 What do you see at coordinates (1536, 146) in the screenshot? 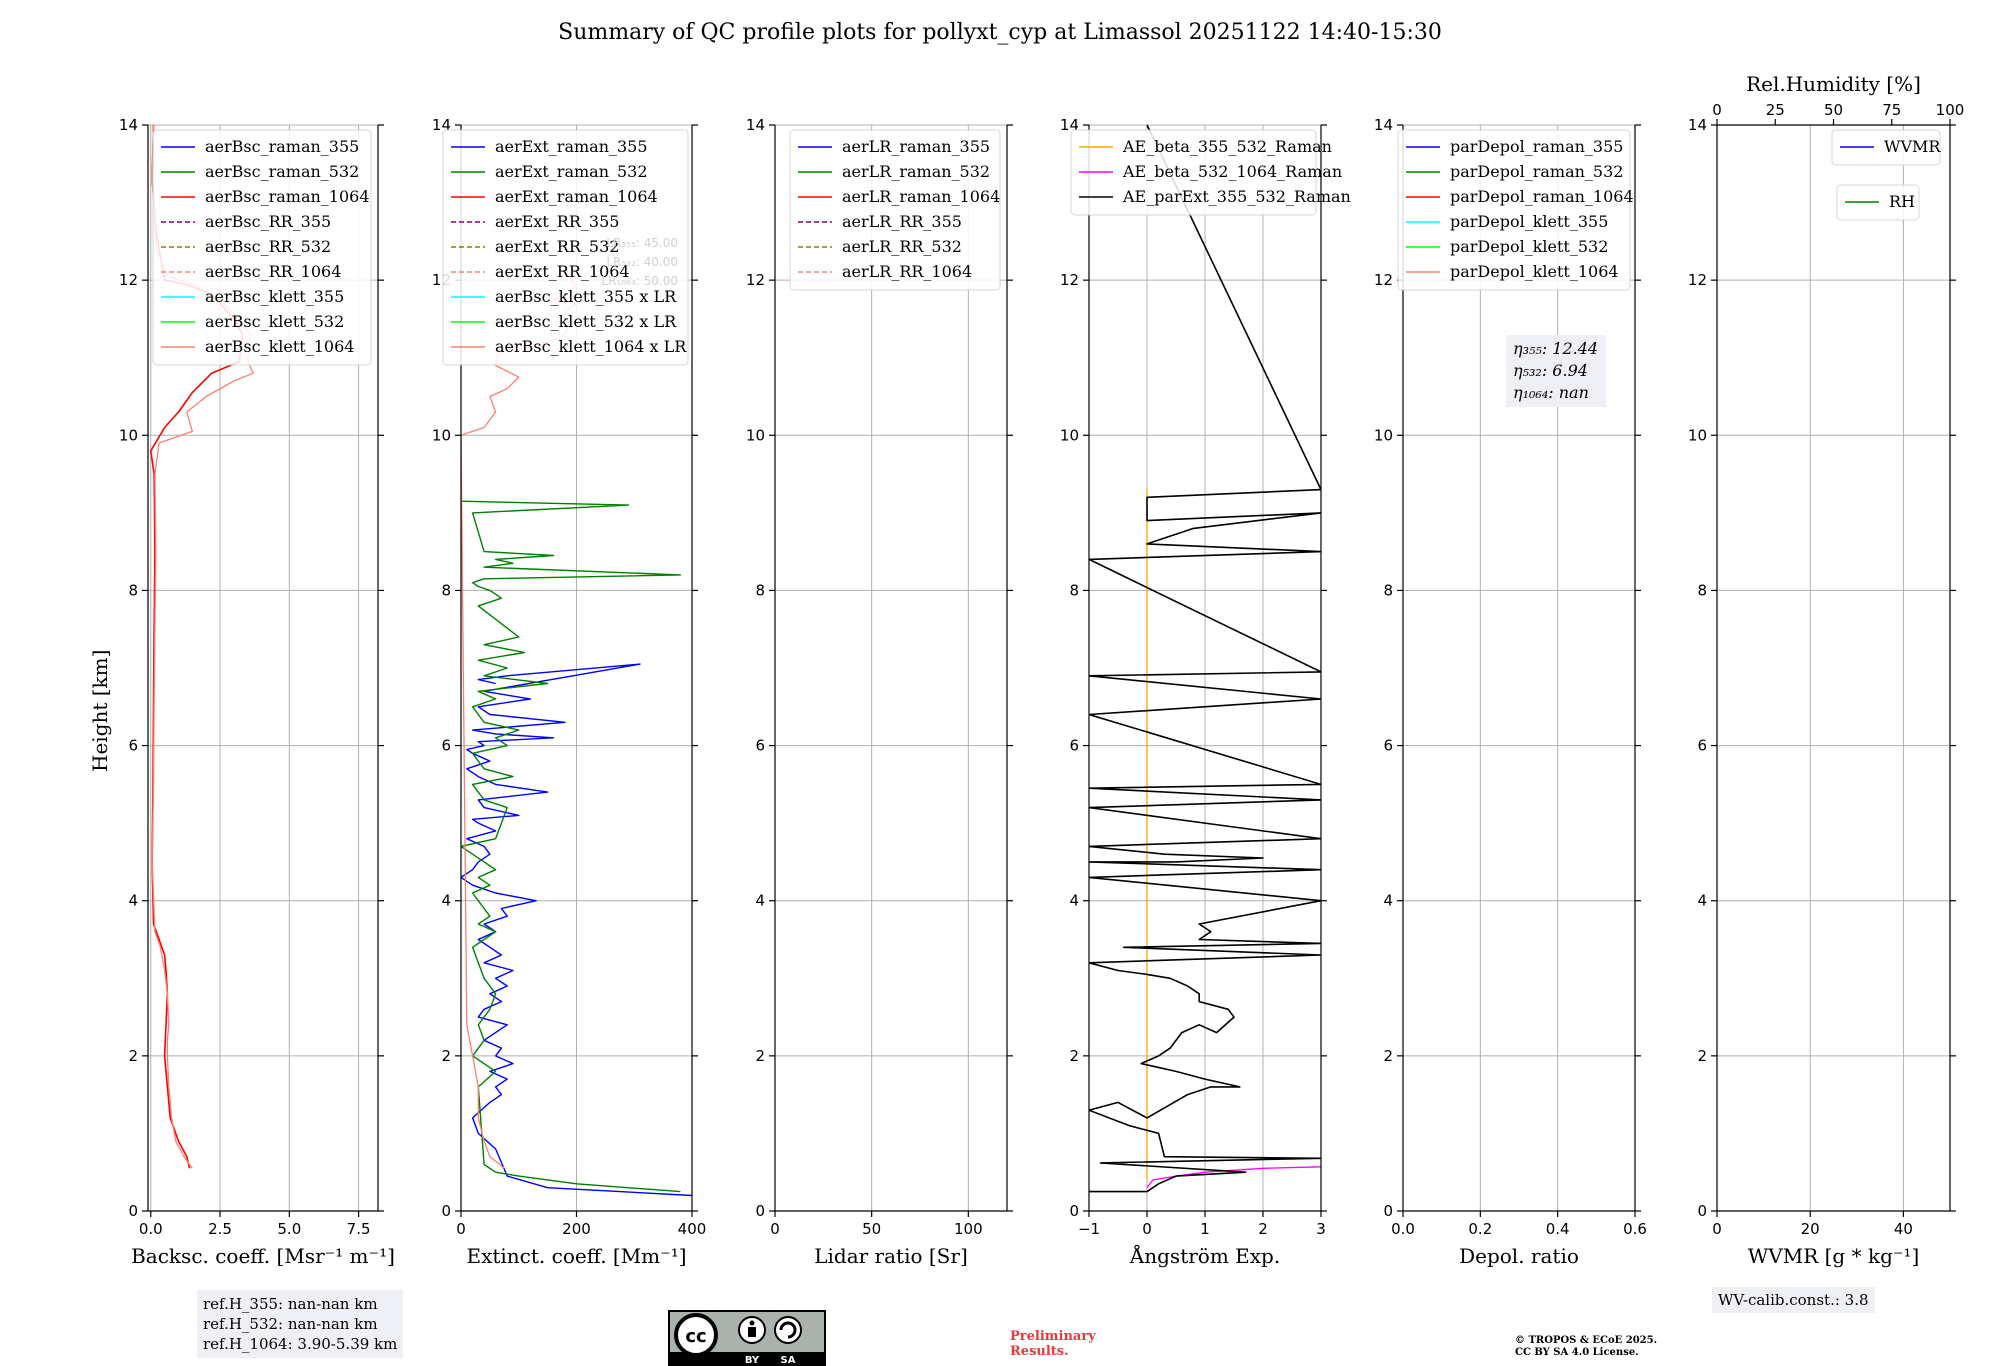
I see `legend-entry: parDepol_raman_355` at bounding box center [1536, 146].